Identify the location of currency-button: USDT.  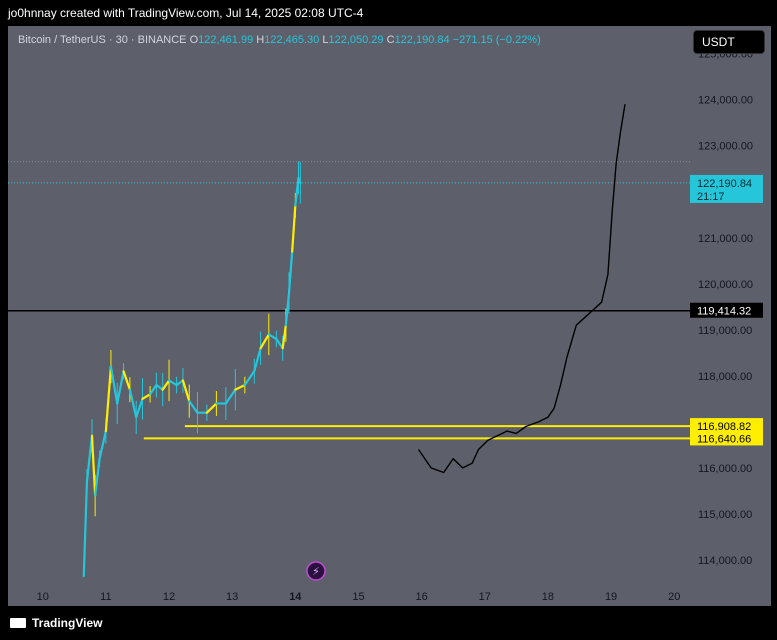
(729, 42).